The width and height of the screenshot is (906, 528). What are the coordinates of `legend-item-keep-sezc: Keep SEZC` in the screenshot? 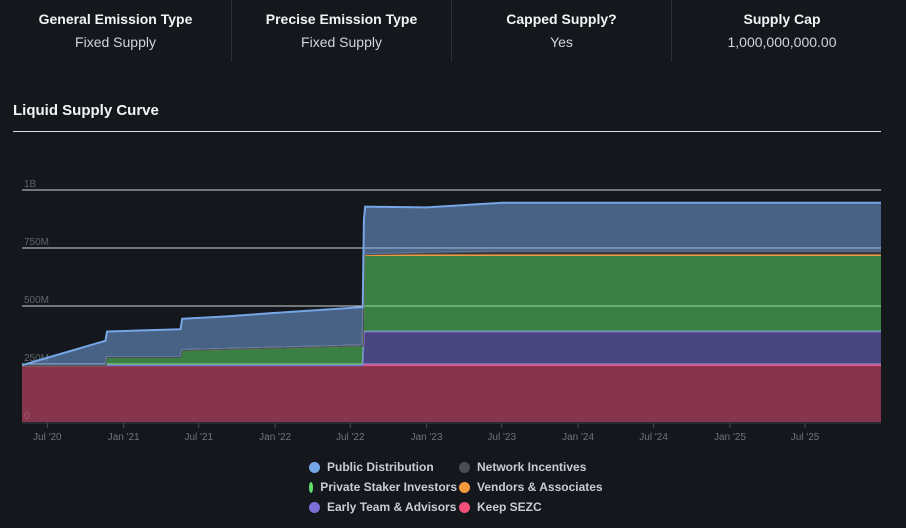 It's located at (500, 507).